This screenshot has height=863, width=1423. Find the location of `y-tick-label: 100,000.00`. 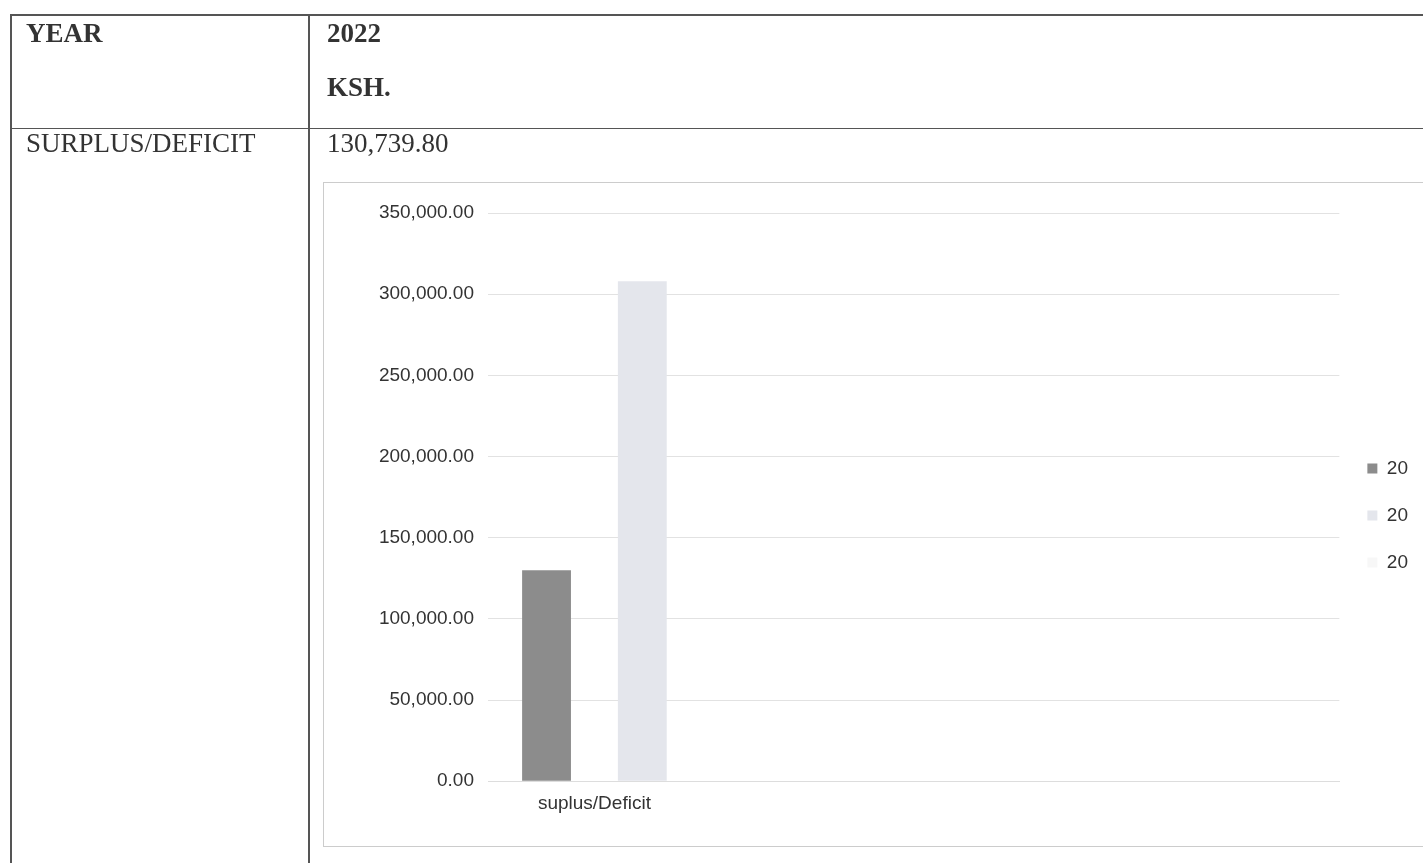

y-tick-label: 100,000.00 is located at coordinates (426, 618).